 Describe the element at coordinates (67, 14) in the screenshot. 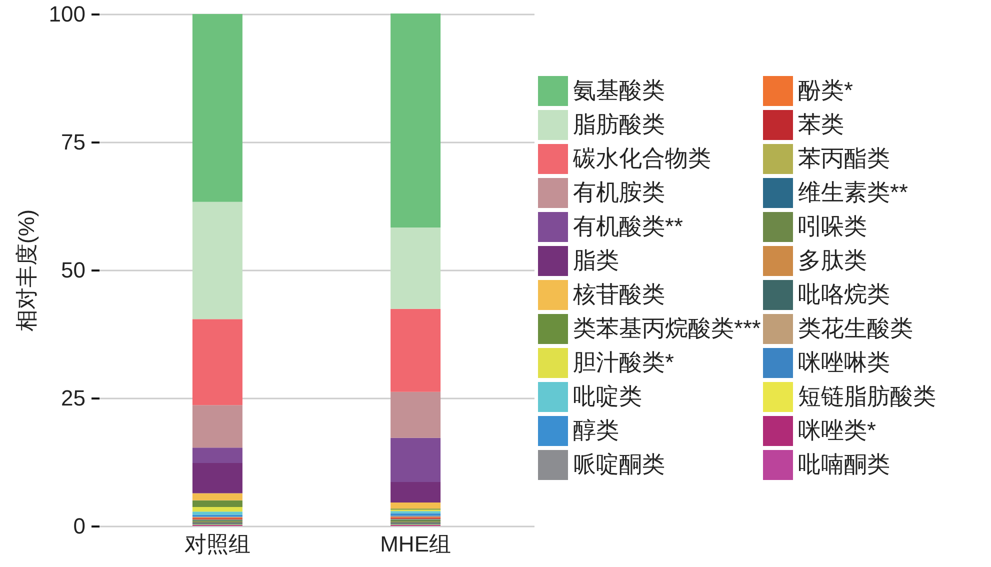

I see `y-tick-label: 100` at that location.